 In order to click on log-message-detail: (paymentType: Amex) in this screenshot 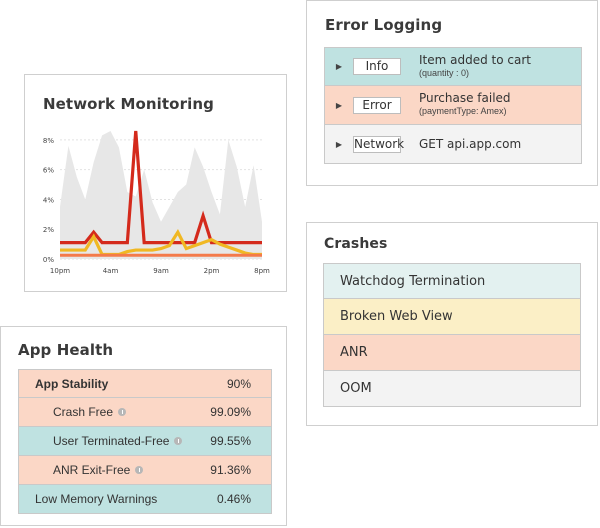, I will do `click(463, 111)`.